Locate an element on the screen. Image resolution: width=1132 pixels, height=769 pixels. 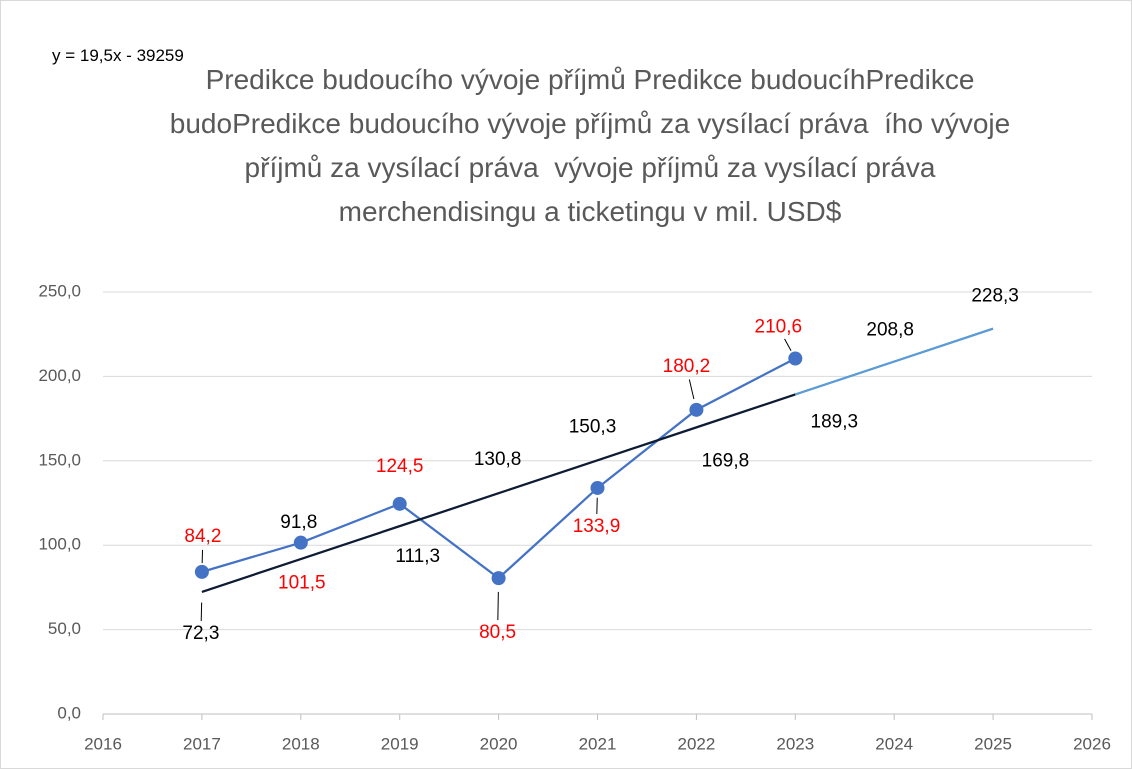
x-tick-label: 2016 is located at coordinates (103, 743).